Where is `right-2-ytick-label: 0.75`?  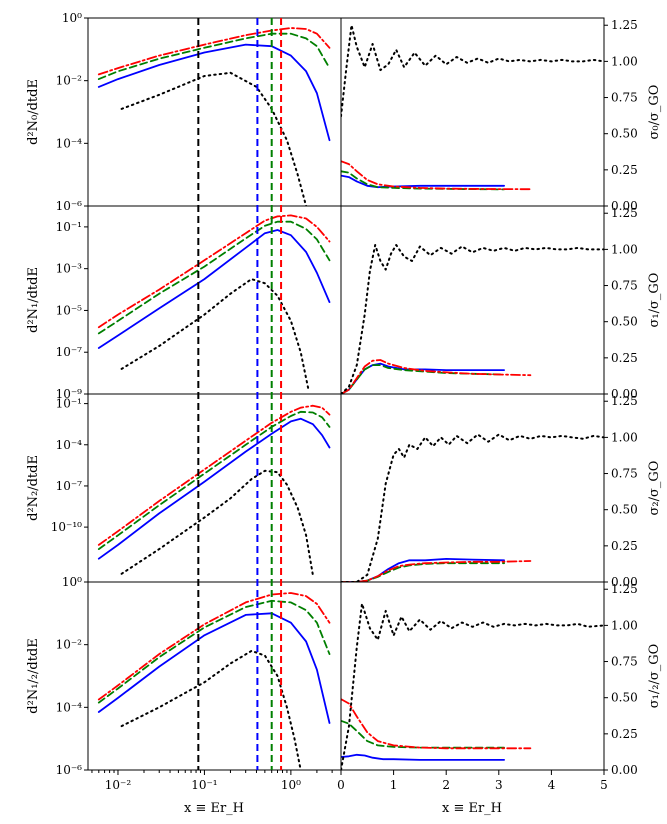 right-2-ytick-label: 0.75 is located at coordinates (624, 474).